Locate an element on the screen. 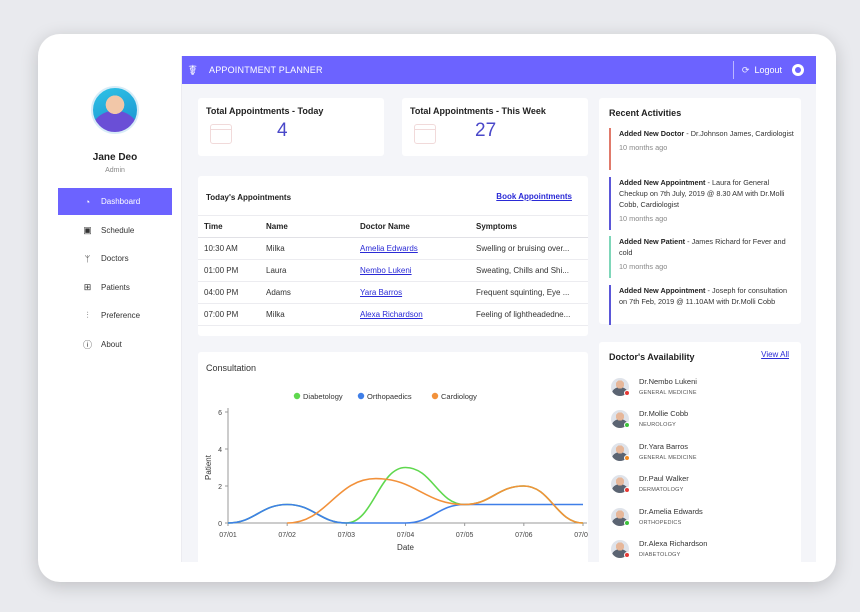 The height and width of the screenshot is (612, 860). sidebar-item-dashboard: ◔ Dashboard is located at coordinates (115, 201).